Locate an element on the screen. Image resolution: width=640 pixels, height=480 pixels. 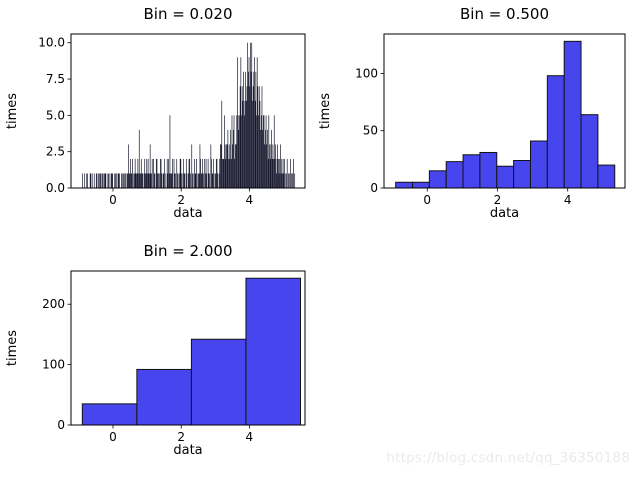
panel2-xlabel: data is located at coordinates (504, 213).